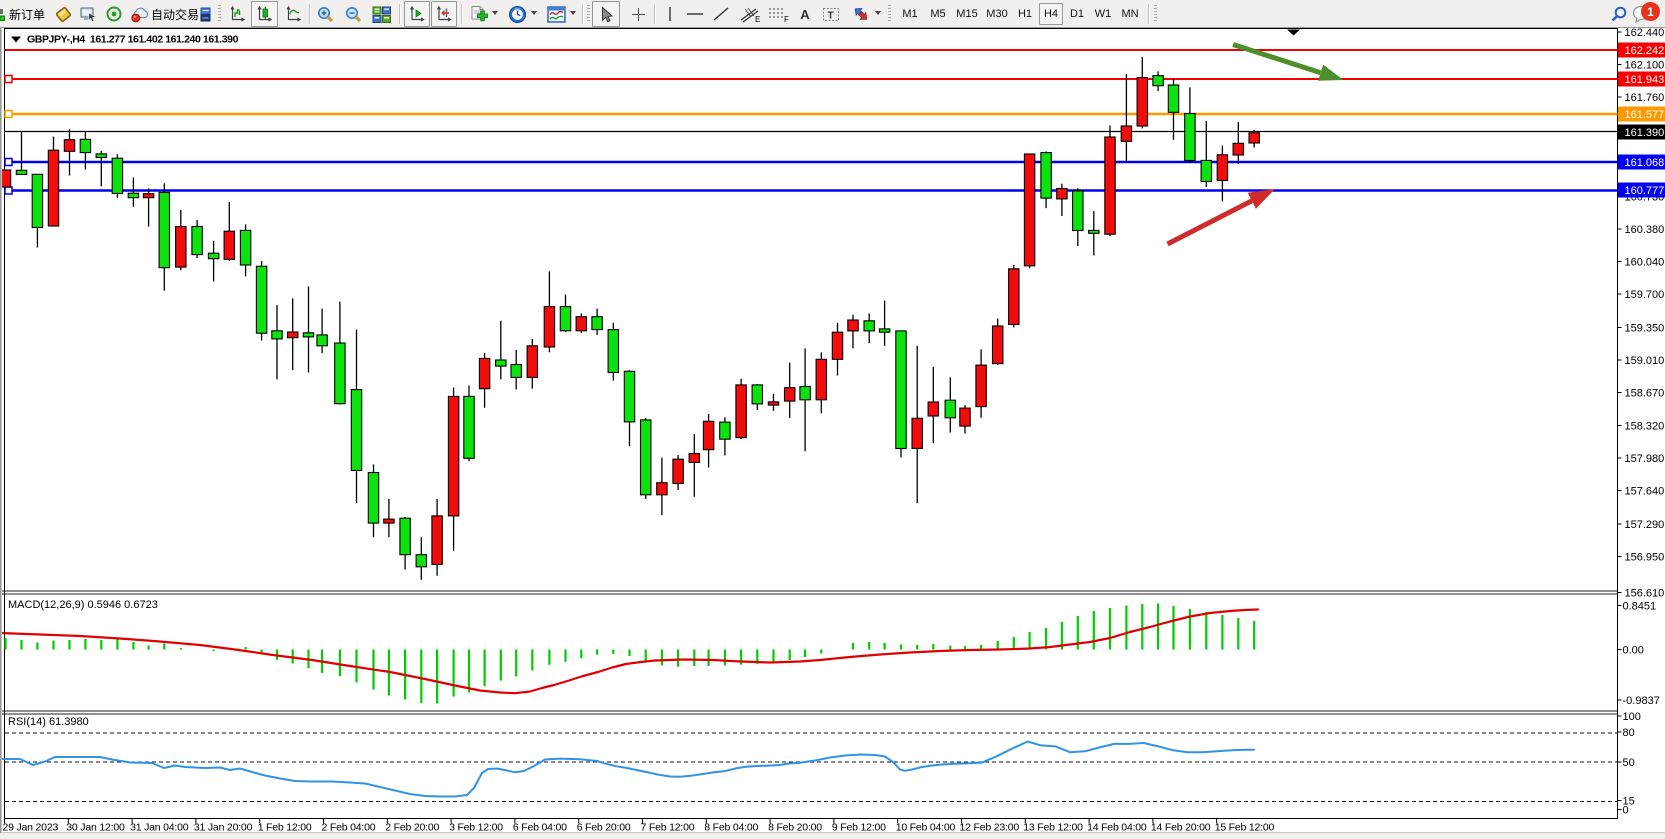  I want to click on svg-text: 162.440, so click(1645, 33).